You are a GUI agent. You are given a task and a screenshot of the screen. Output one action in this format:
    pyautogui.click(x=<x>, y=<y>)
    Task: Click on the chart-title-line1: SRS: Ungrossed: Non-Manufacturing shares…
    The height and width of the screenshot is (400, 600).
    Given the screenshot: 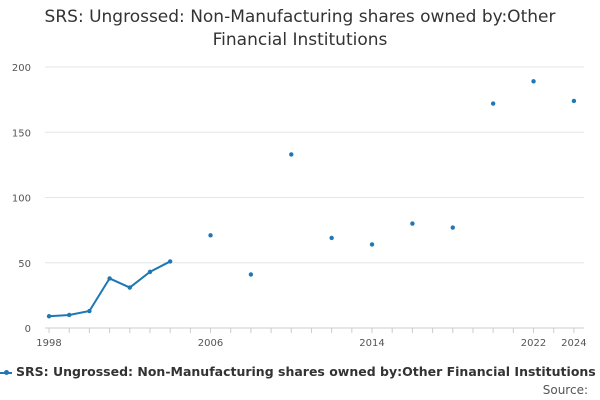 What is the action you would take?
    pyautogui.click(x=300, y=17)
    